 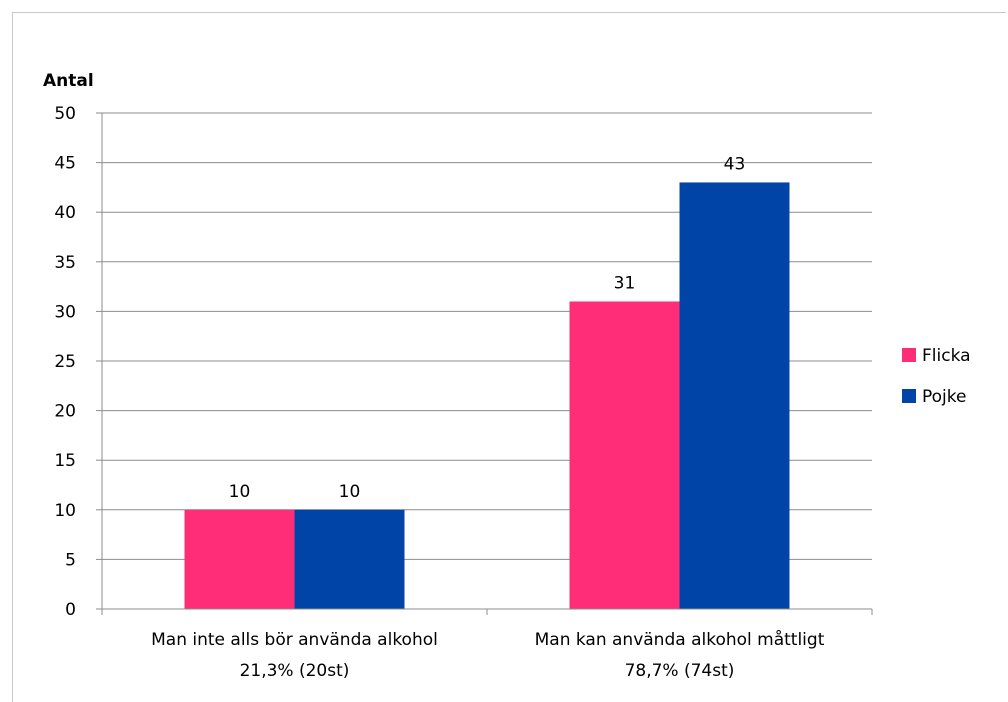 What do you see at coordinates (65, 412) in the screenshot?
I see `y-tick-label: 20` at bounding box center [65, 412].